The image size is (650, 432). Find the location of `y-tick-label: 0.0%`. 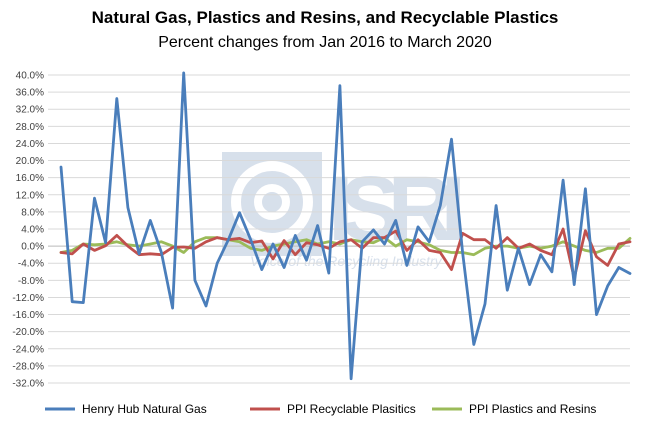

y-tick-label: 0.0% is located at coordinates (32, 247).